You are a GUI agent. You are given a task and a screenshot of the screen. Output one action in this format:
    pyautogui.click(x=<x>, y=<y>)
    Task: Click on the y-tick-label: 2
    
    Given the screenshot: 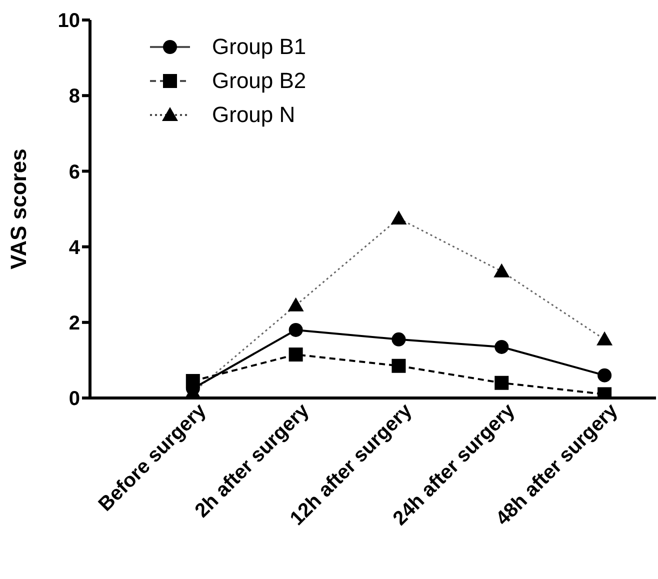 What is the action you would take?
    pyautogui.click(x=74, y=323)
    